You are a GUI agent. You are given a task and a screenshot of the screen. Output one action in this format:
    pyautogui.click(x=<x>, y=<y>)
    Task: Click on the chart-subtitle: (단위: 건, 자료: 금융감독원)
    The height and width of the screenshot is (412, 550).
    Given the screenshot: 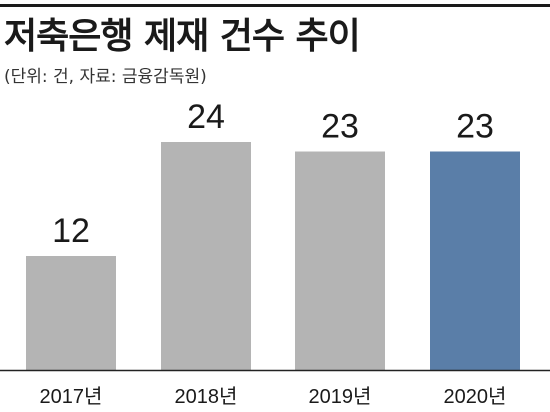 What is the action you would take?
    pyautogui.click(x=105, y=77)
    